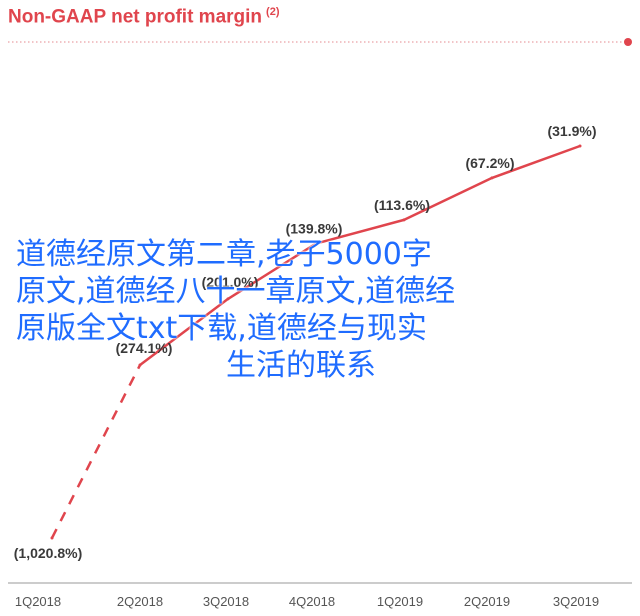  What do you see at coordinates (402, 205) in the screenshot?
I see `data-label-5: (113.6%)` at bounding box center [402, 205].